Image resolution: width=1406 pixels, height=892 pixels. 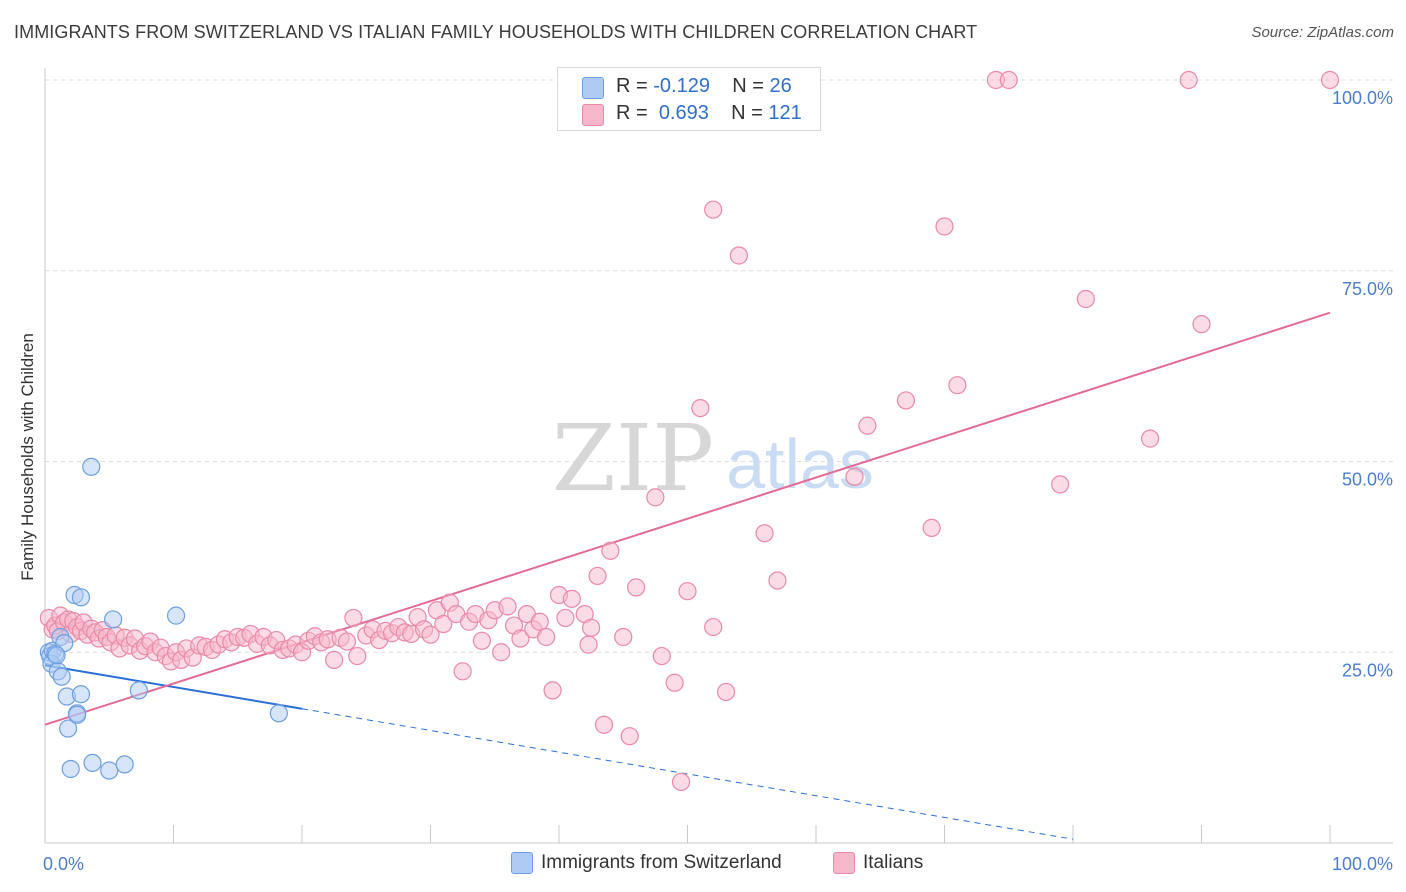 I want to click on legend-text-italians: R = 0.693 N = 121, so click(x=709, y=113).